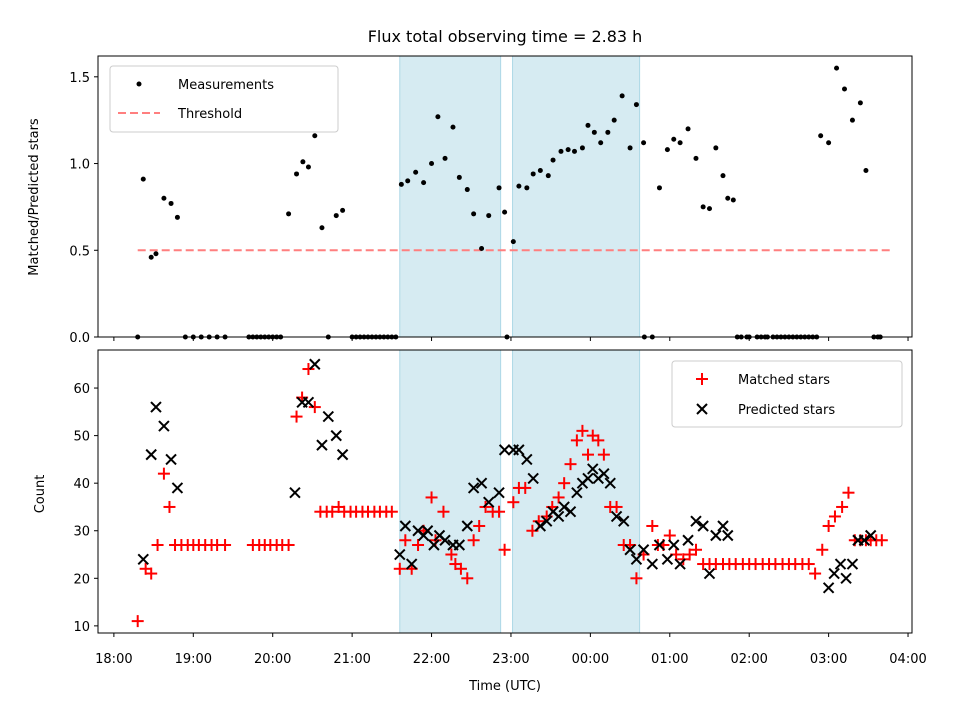 This screenshot has height=720, width=960. I want to click on top-y-tick-label: 1.5, so click(79, 78).